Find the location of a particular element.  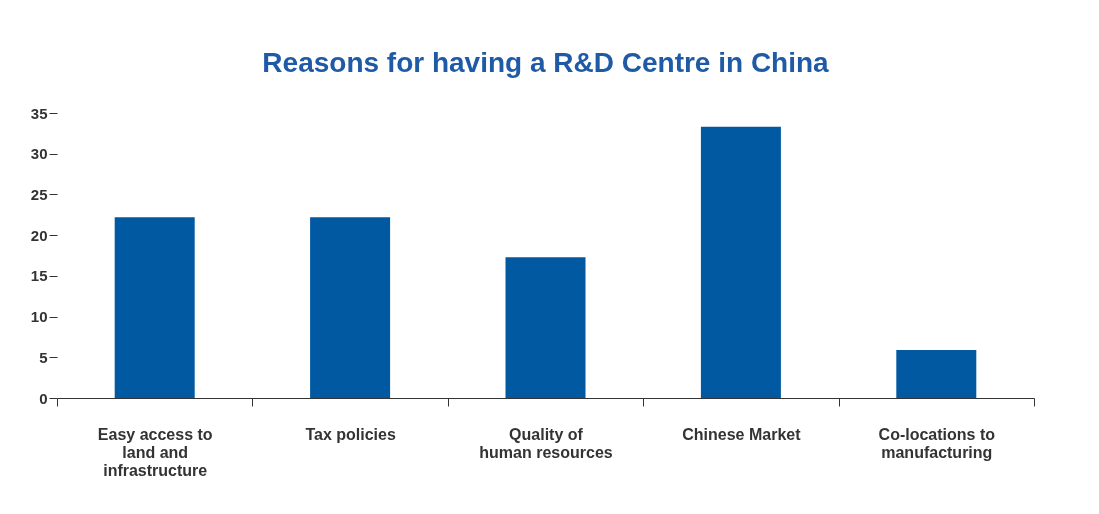

y-tick-label: 25 is located at coordinates (39, 194).